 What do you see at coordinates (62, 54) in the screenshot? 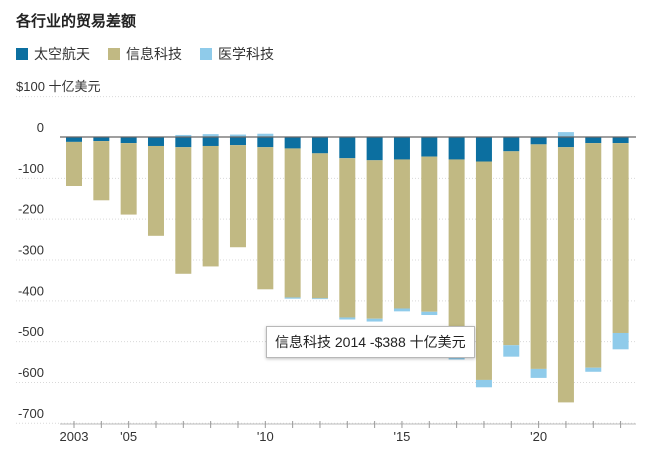
I see `legend-label-aerospace: 太空航天` at bounding box center [62, 54].